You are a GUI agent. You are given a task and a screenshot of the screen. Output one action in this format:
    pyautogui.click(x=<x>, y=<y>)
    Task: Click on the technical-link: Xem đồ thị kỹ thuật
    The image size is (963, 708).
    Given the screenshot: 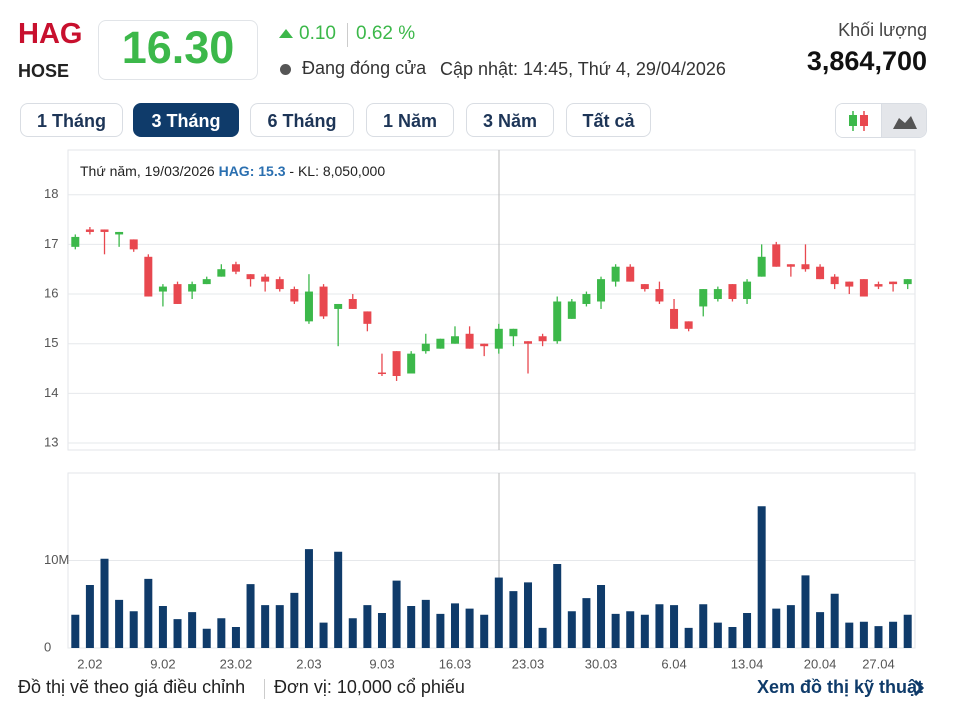 What is the action you would take?
    pyautogui.click(x=839, y=687)
    